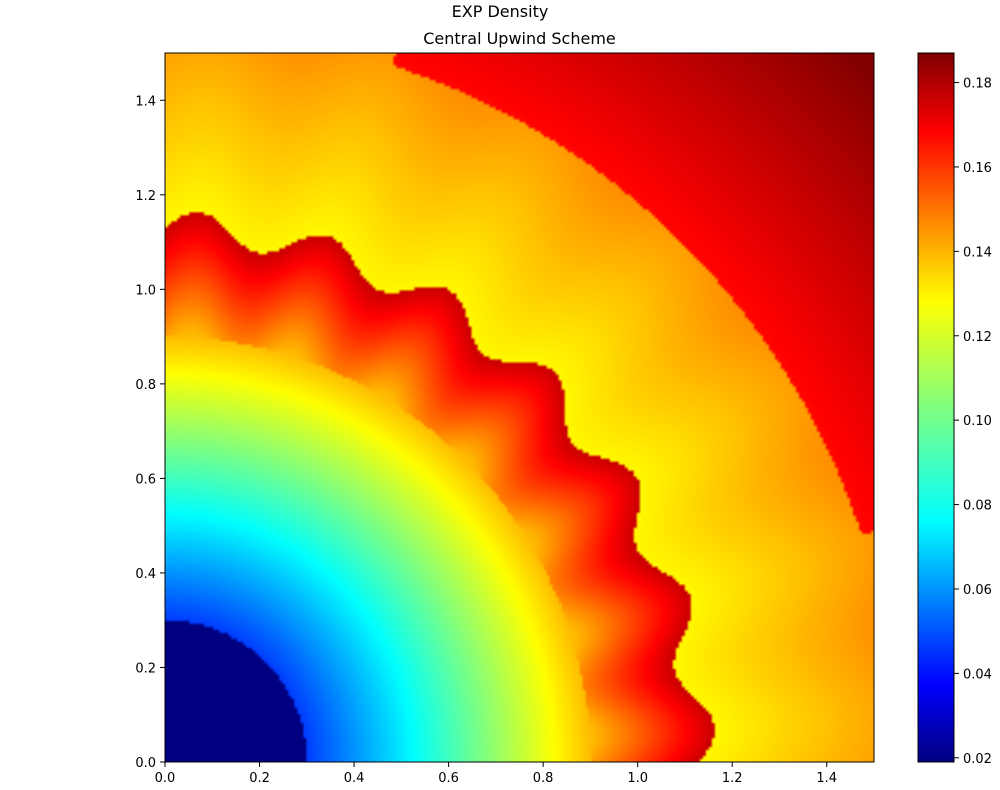 Image resolution: width=1000 pixels, height=790 pixels. Describe the element at coordinates (496, 774) in the screenshot. I see `x-axis: 0.0 0.2 0.4 0.6 0.8 1.0 1.2 1.4` at that location.